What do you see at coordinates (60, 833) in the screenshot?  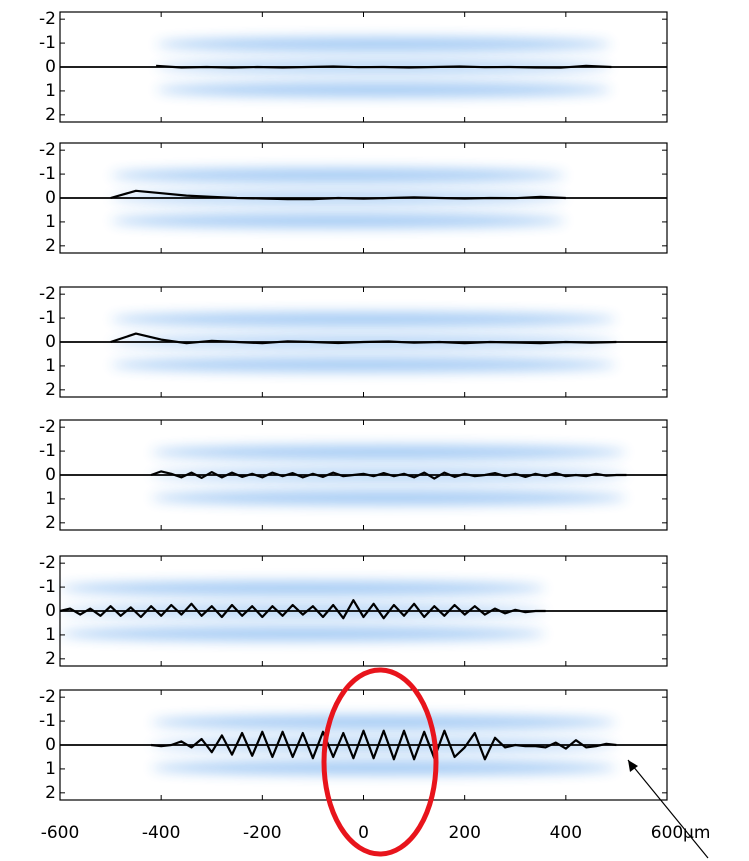 I see `x-tick-label: -600` at bounding box center [60, 833].